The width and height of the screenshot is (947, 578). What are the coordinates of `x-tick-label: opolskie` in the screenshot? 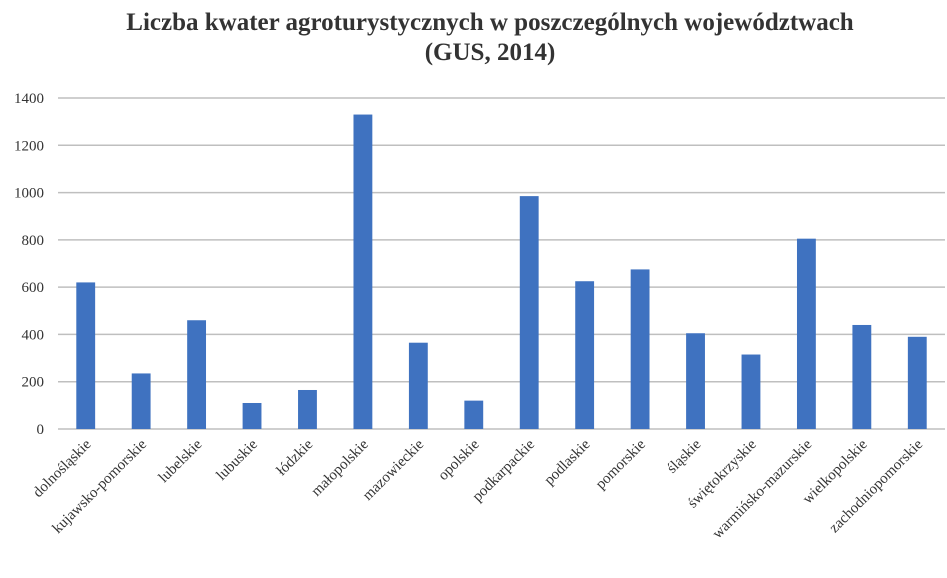 It's located at (458, 459).